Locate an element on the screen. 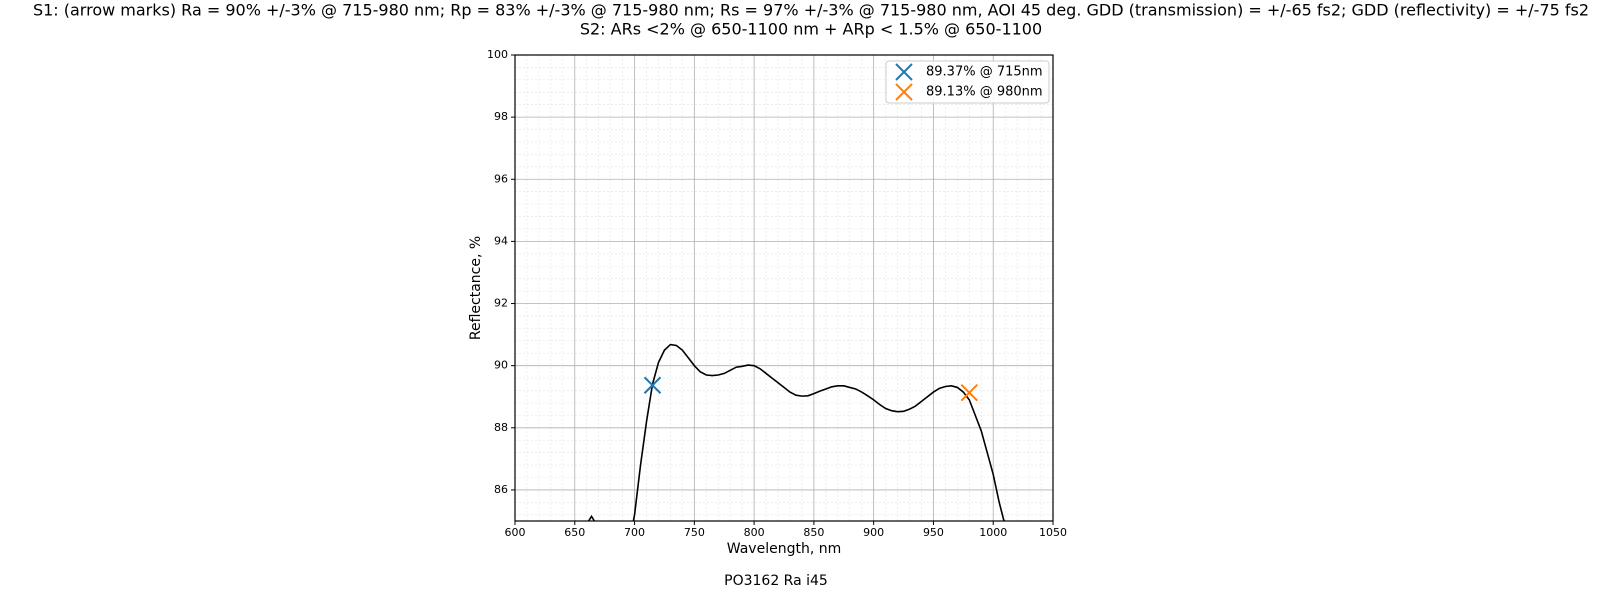 The width and height of the screenshot is (1622, 609). x-axis-label: Wavelength, nm is located at coordinates (784, 549).